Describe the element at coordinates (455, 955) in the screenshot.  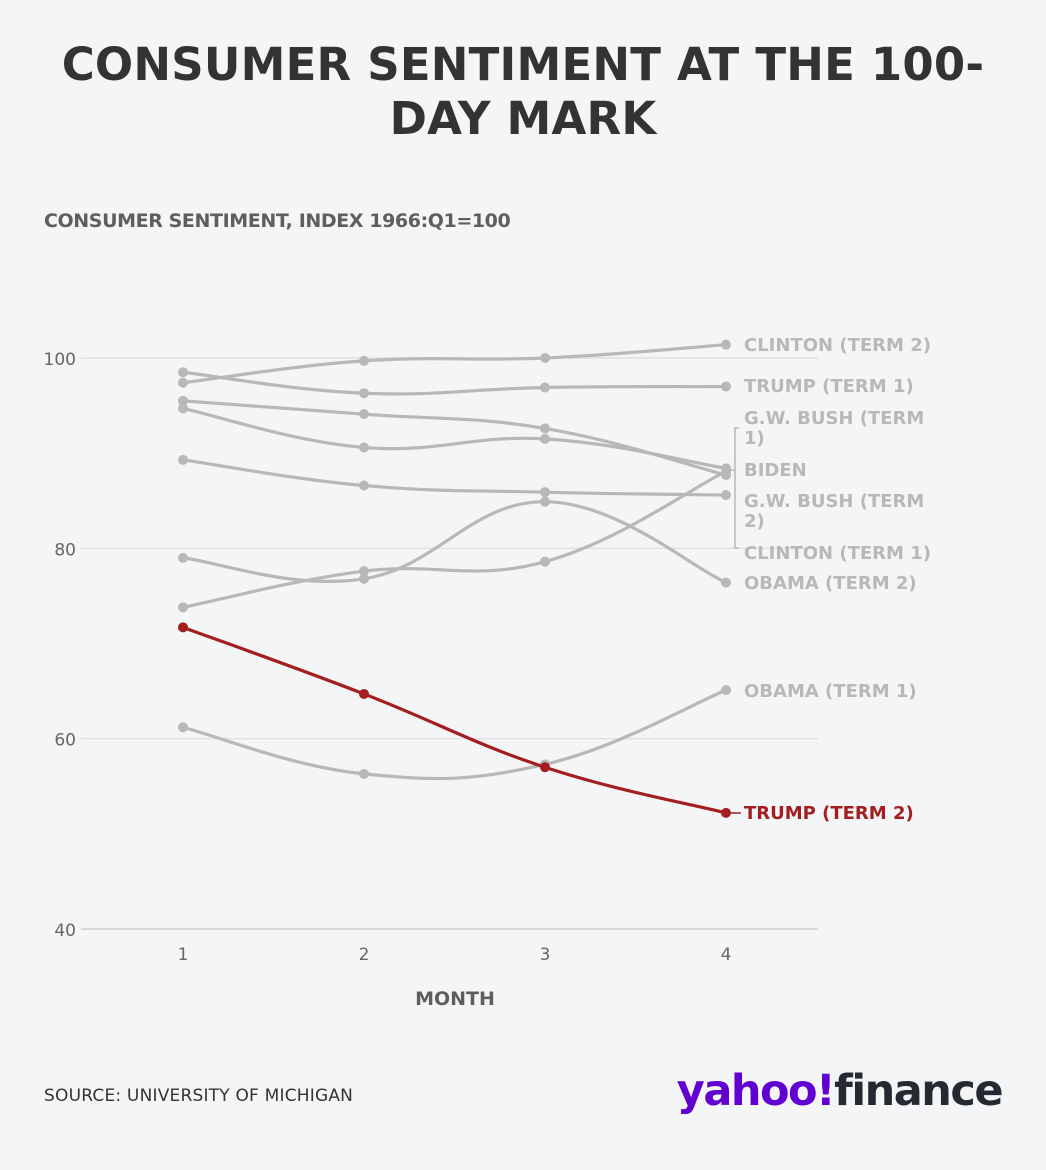
I see `x-tick-labels: 1 2 3 4` at that location.